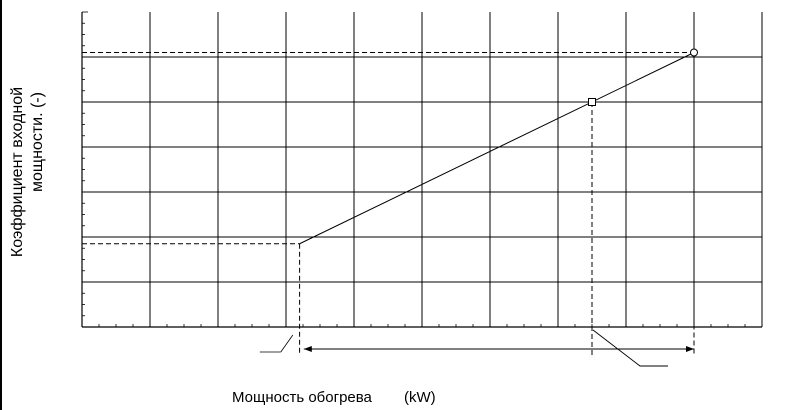 This screenshot has height=410, width=786. What do you see at coordinates (37, 142) in the screenshot?
I see `y-axis-title-line2: мощности. (-)` at bounding box center [37, 142].